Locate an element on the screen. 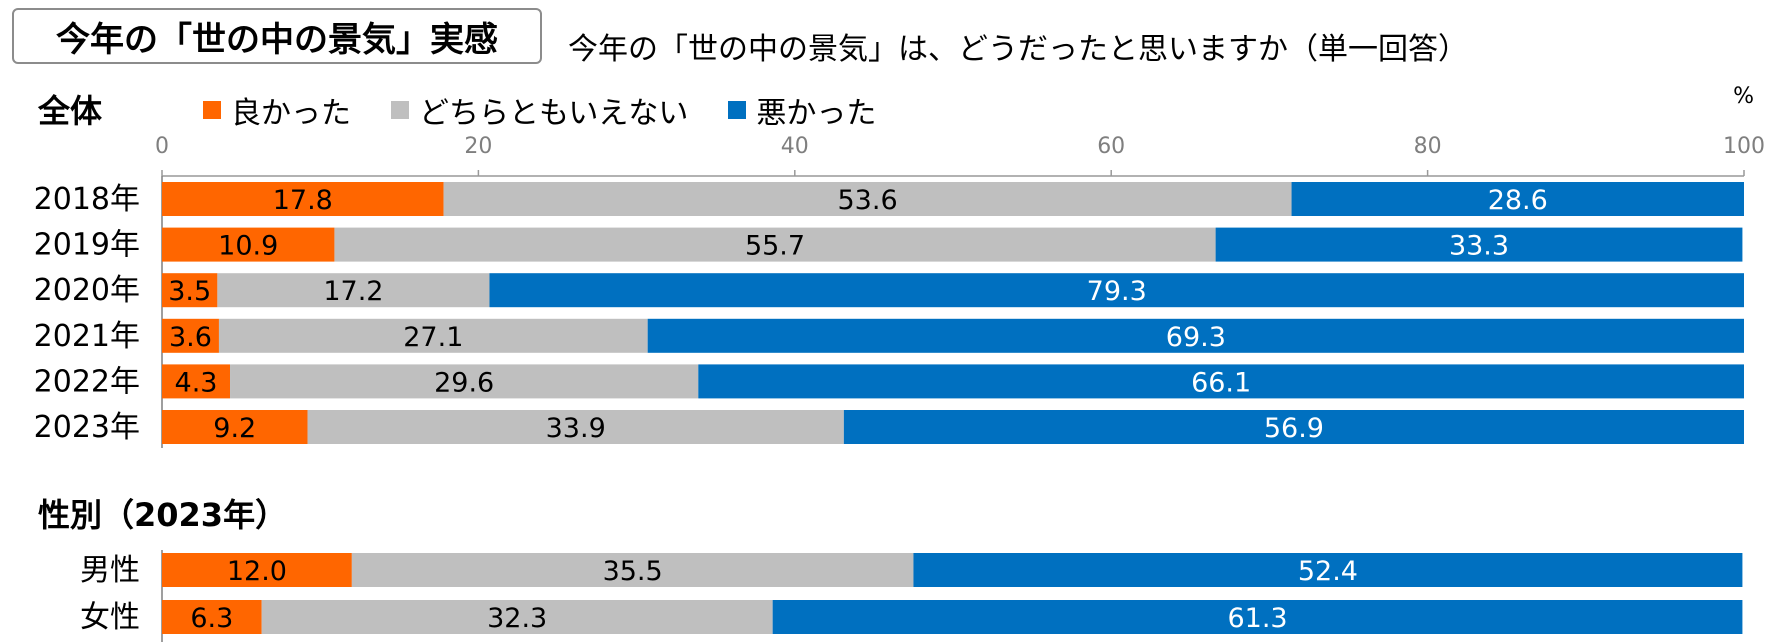 This screenshot has width=1770, height=642. data-label-bad: 66.1 is located at coordinates (1221, 382).